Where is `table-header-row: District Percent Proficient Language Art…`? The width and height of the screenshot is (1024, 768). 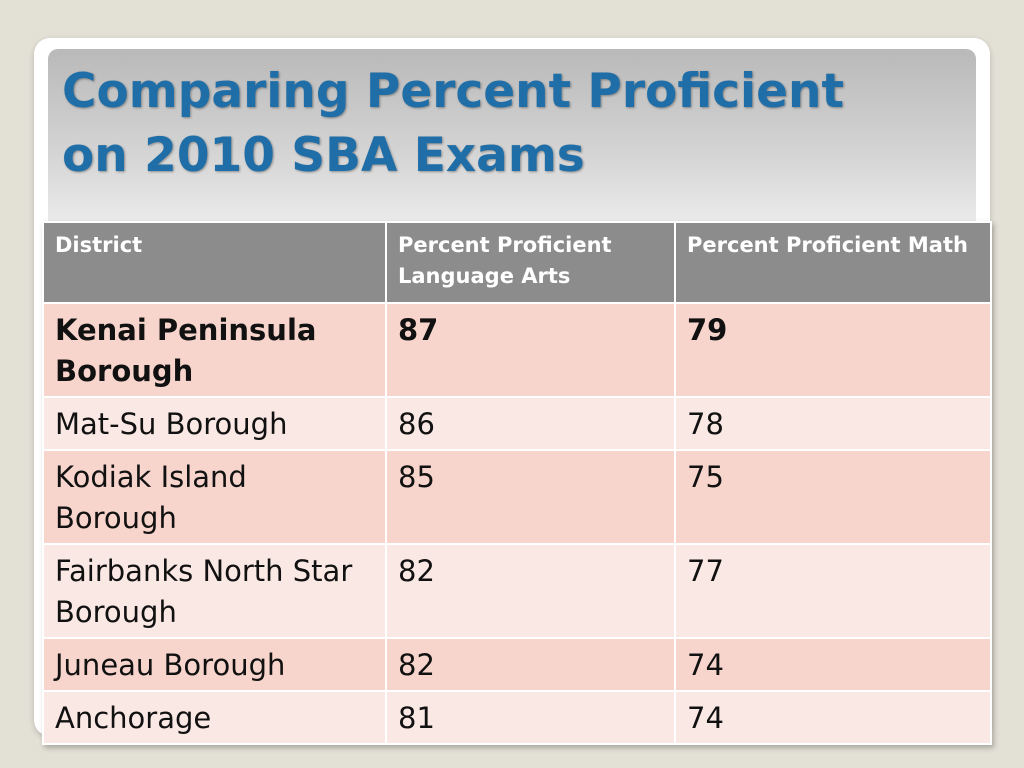 table-header-row: District Percent Proficient Language Art… is located at coordinates (517, 262).